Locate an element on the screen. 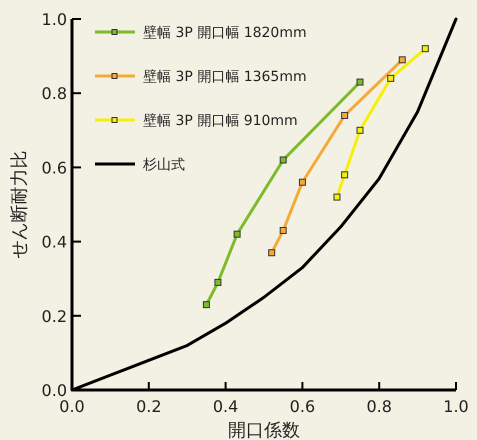 The image size is (477, 440). y-tick-label: 0.4 is located at coordinates (54, 242).